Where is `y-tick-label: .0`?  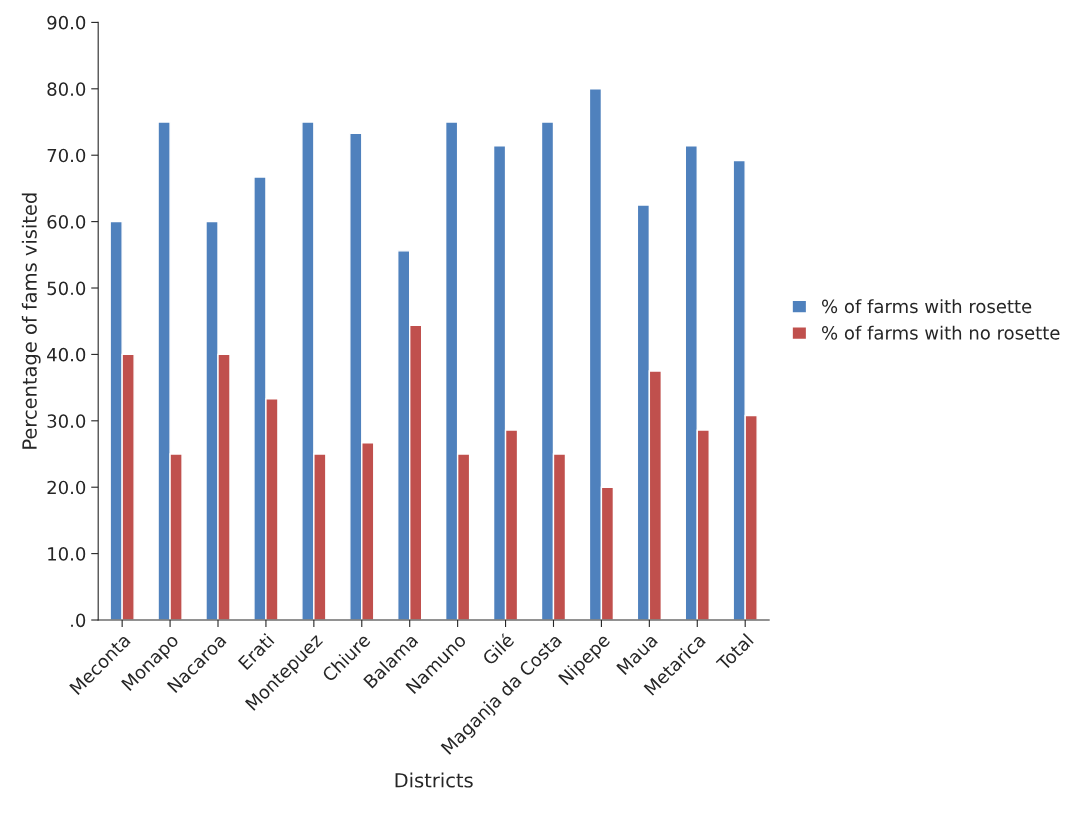
y-tick-label: .0 is located at coordinates (78, 620).